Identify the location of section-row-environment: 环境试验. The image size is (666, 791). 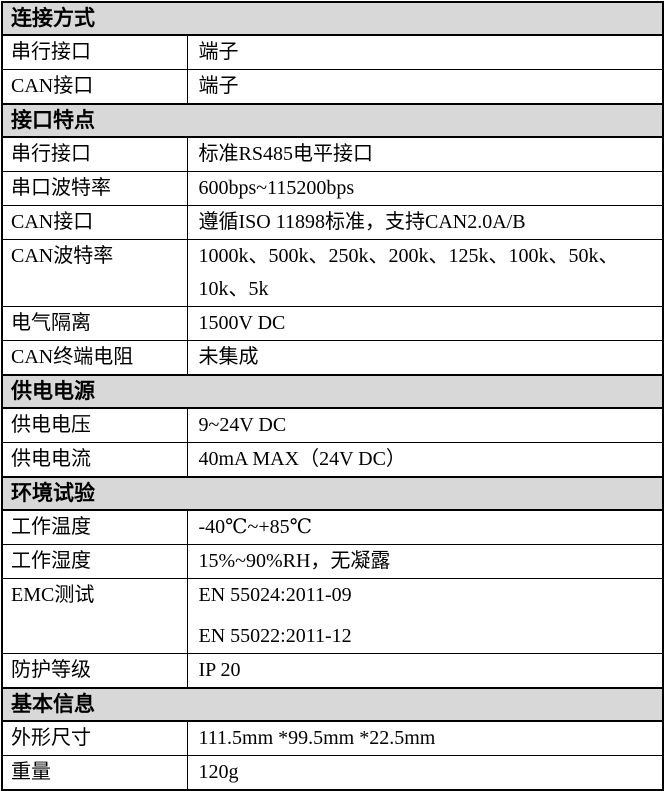
(332, 493).